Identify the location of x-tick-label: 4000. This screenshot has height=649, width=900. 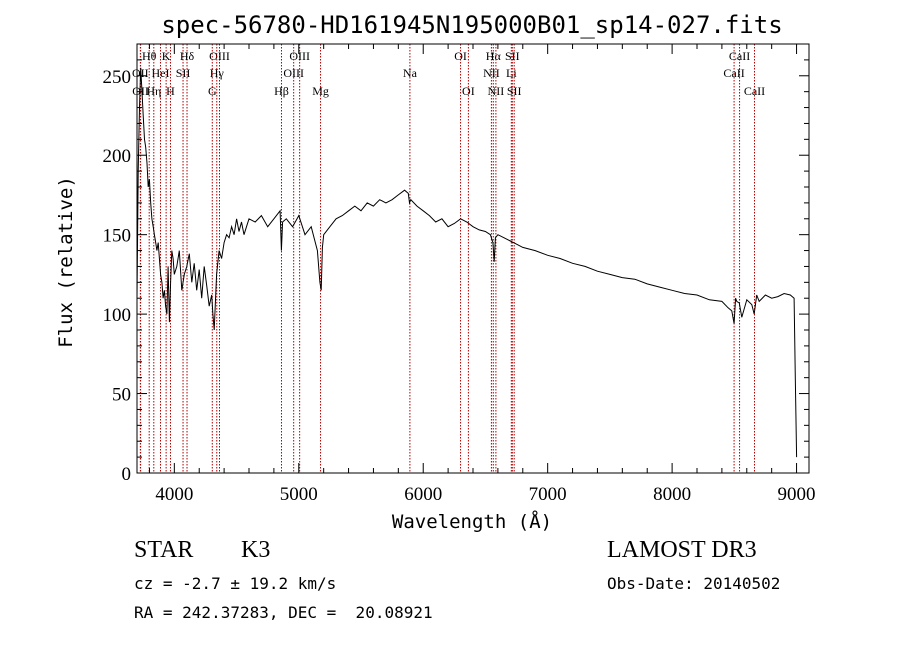
(174, 494).